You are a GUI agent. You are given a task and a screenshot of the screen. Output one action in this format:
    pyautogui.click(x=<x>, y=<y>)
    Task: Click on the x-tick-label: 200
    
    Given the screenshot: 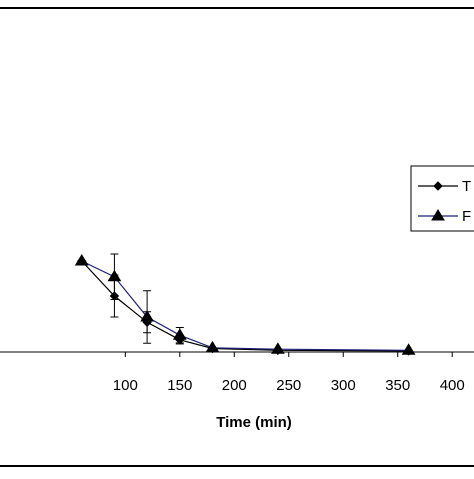 What is the action you would take?
    pyautogui.click(x=234, y=385)
    